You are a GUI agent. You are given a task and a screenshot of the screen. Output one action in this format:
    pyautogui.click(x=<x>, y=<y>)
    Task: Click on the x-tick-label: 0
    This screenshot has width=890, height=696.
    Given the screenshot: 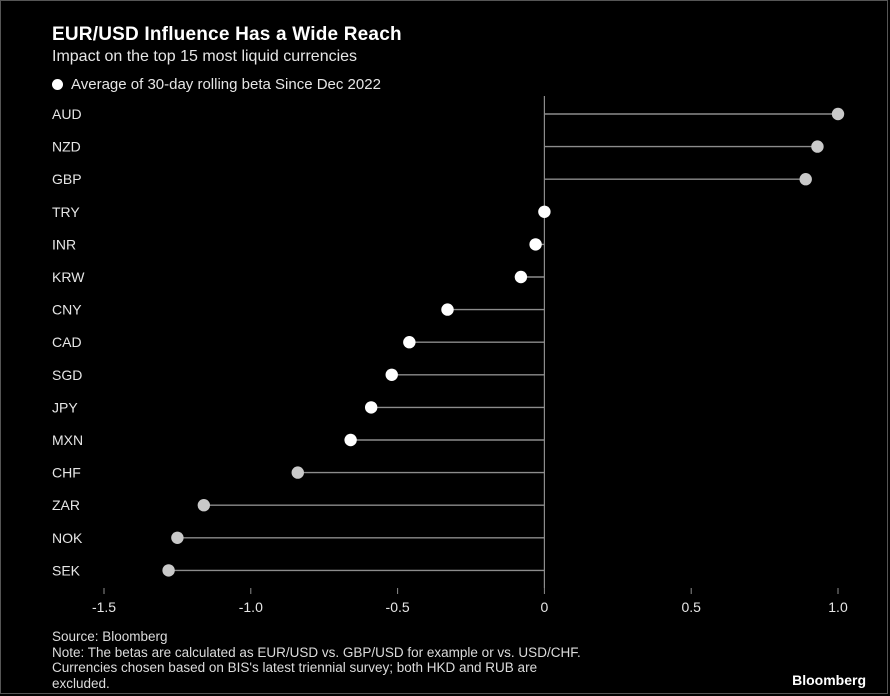 What is the action you would take?
    pyautogui.click(x=545, y=607)
    